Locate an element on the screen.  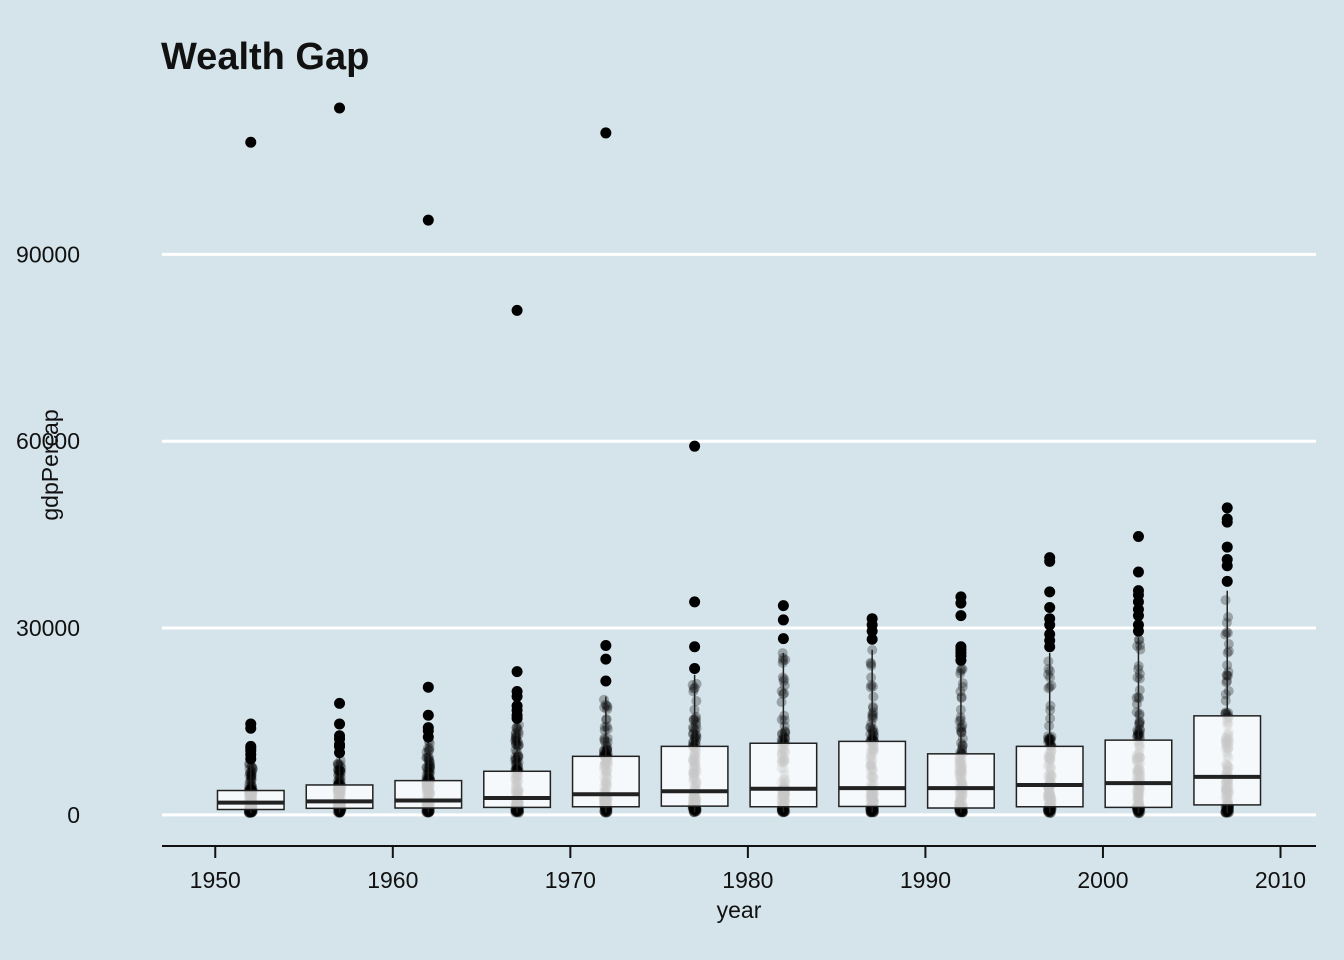
box-1952 is located at coordinates (250, 800).